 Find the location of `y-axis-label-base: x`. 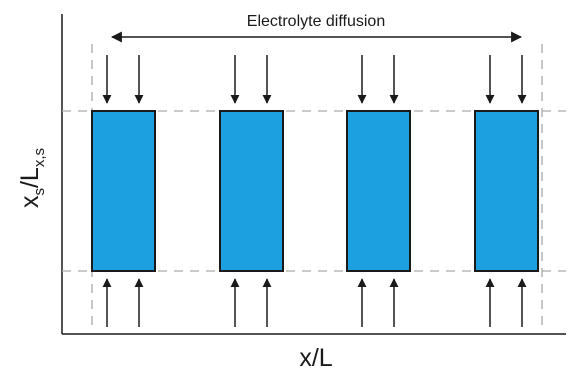

y-axis-label-base: x is located at coordinates (30, 201).